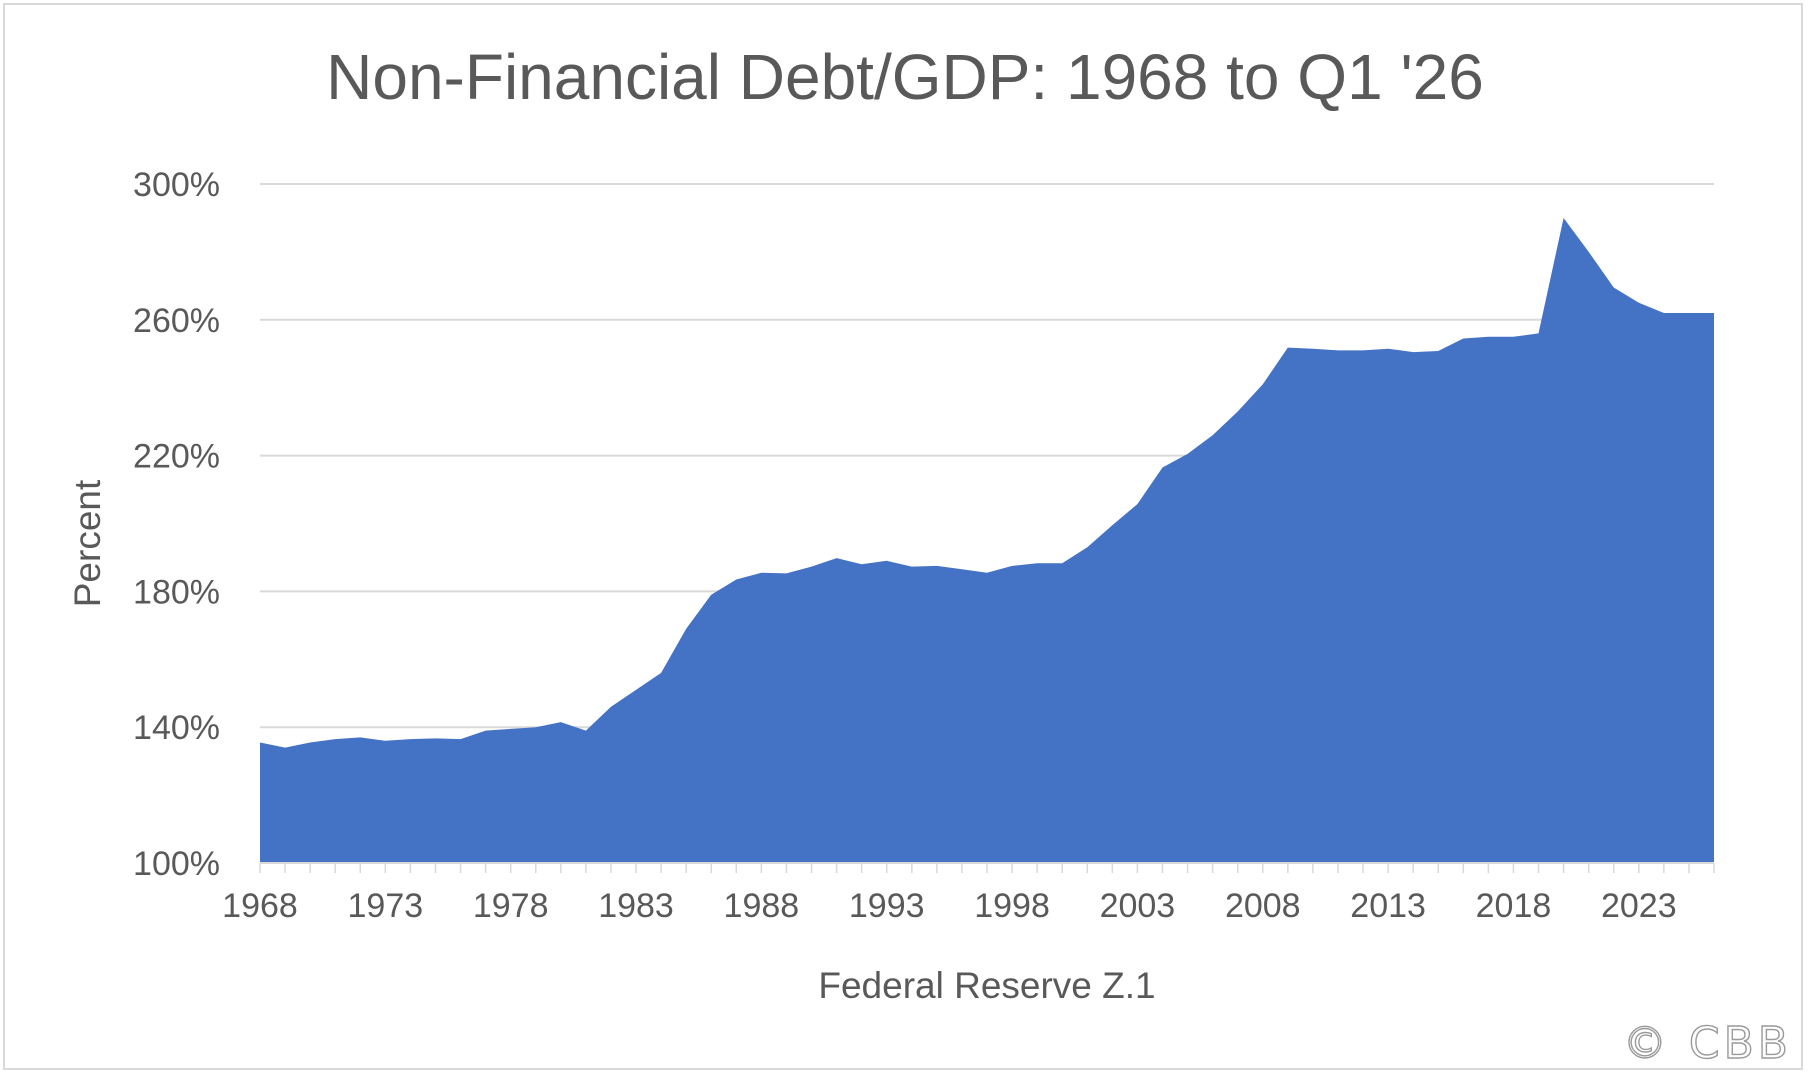  I want to click on x-tick-label: 1973, so click(386, 906).